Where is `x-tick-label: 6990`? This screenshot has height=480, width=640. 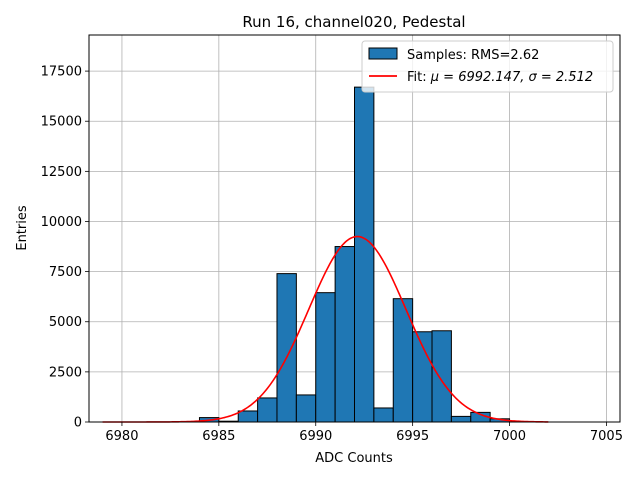
x-tick-label: 6990 is located at coordinates (315, 436).